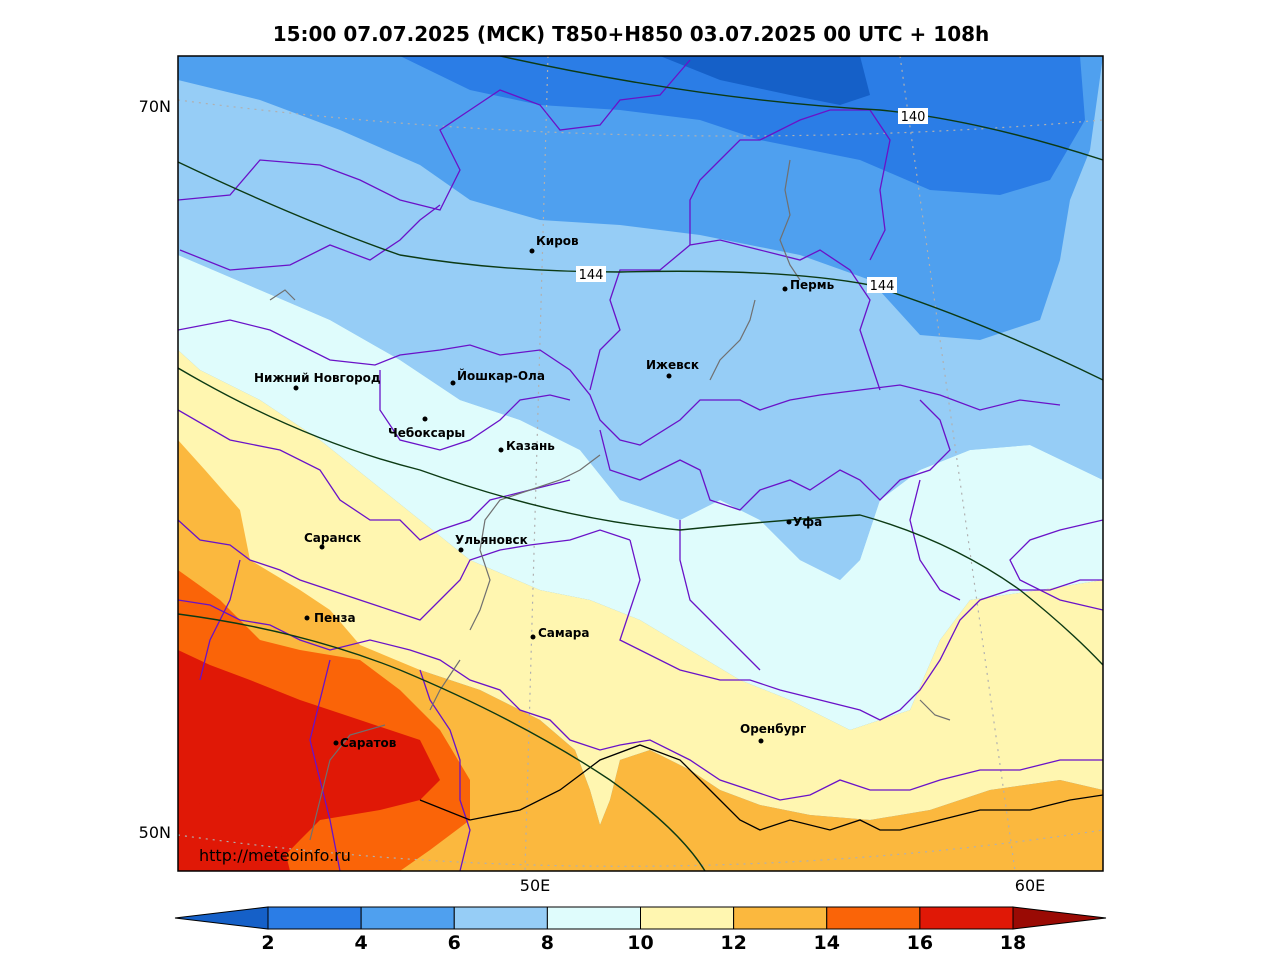 The height and width of the screenshot is (963, 1281). Describe the element at coordinates (827, 943) in the screenshot. I see `colorbar-tick-label: 14` at that location.